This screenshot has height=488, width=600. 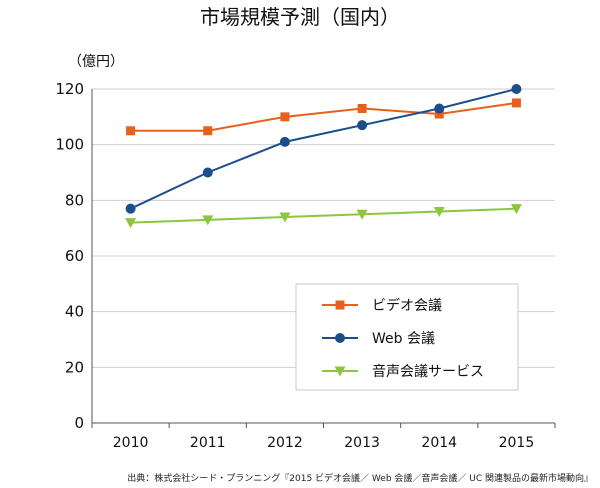 What do you see at coordinates (403, 338) in the screenshot?
I see `legend-label: Web 会議` at bounding box center [403, 338].